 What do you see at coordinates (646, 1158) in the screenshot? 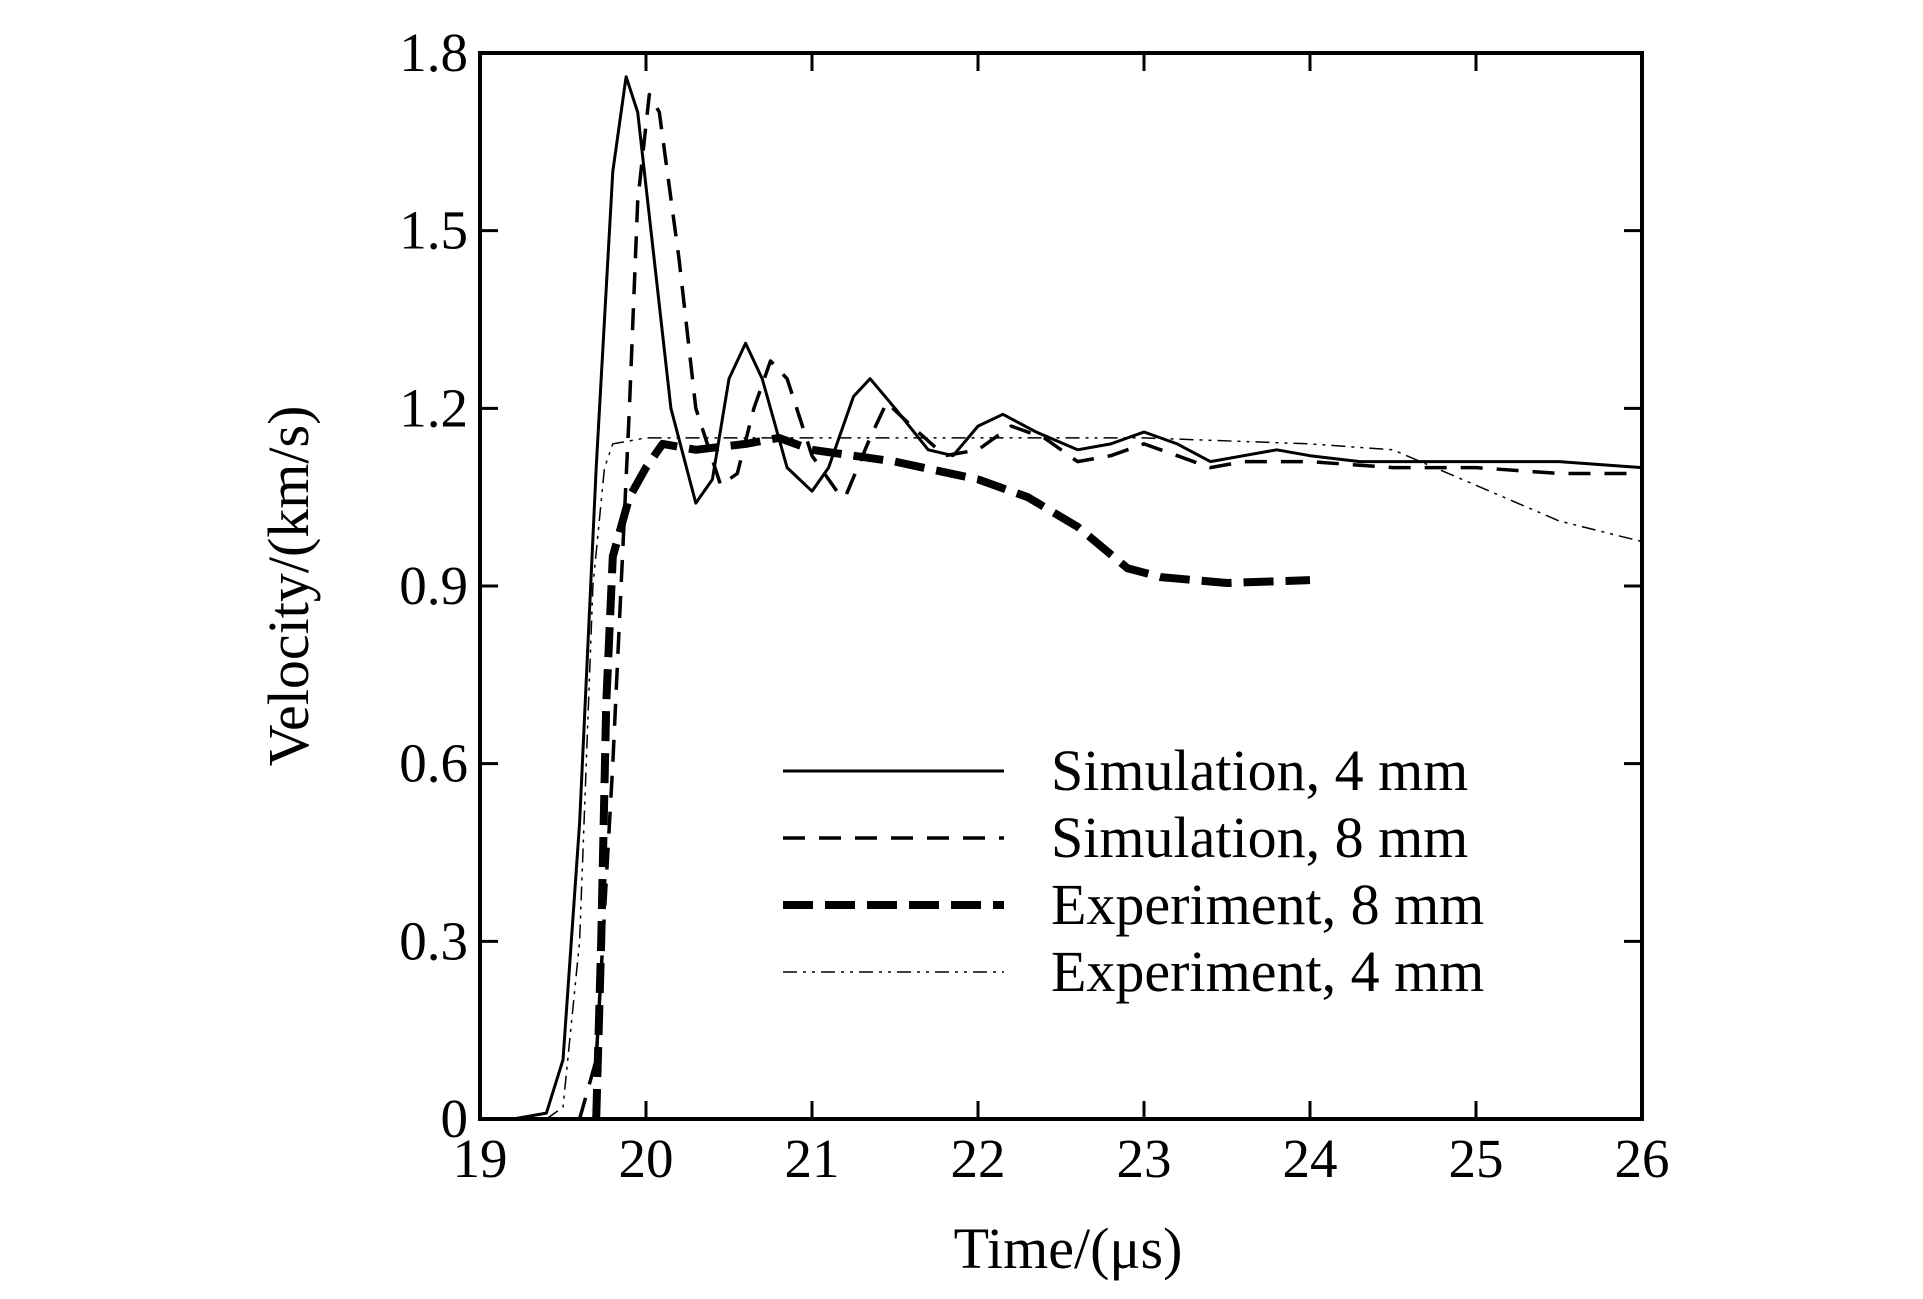
I see `x-tick-label: 20` at bounding box center [646, 1158].